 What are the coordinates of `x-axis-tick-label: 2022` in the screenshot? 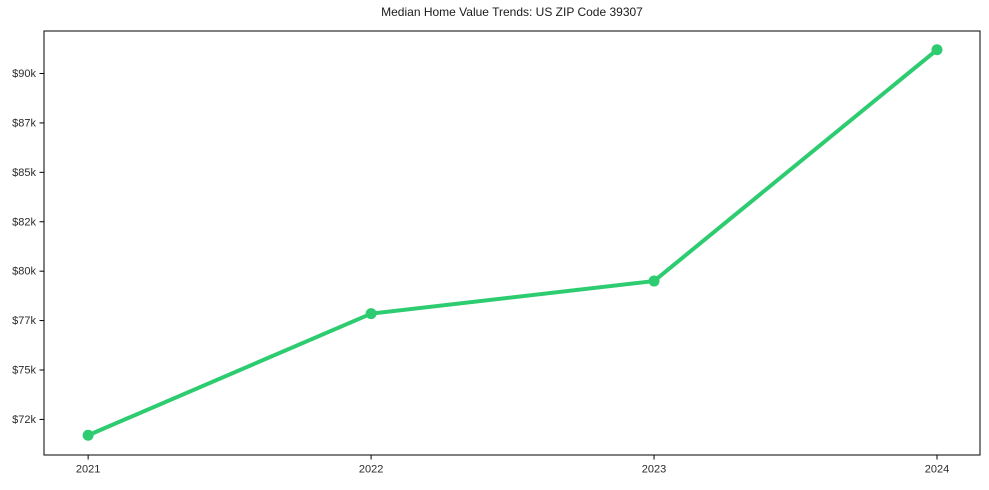 It's located at (371, 470).